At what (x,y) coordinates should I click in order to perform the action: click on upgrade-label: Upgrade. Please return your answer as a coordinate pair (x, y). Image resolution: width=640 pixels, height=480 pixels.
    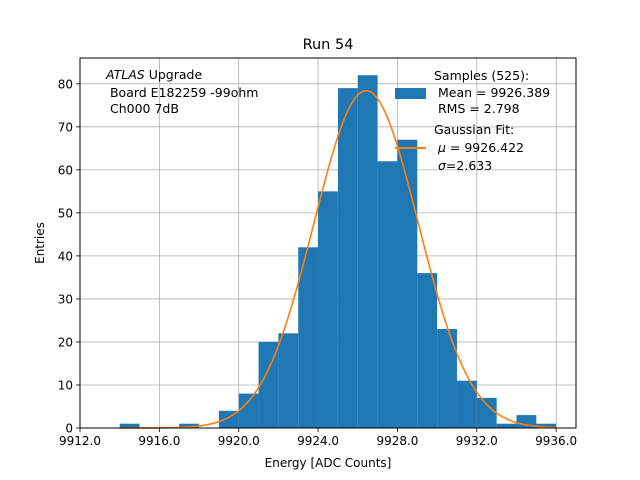
    Looking at the image, I should click on (174, 74).